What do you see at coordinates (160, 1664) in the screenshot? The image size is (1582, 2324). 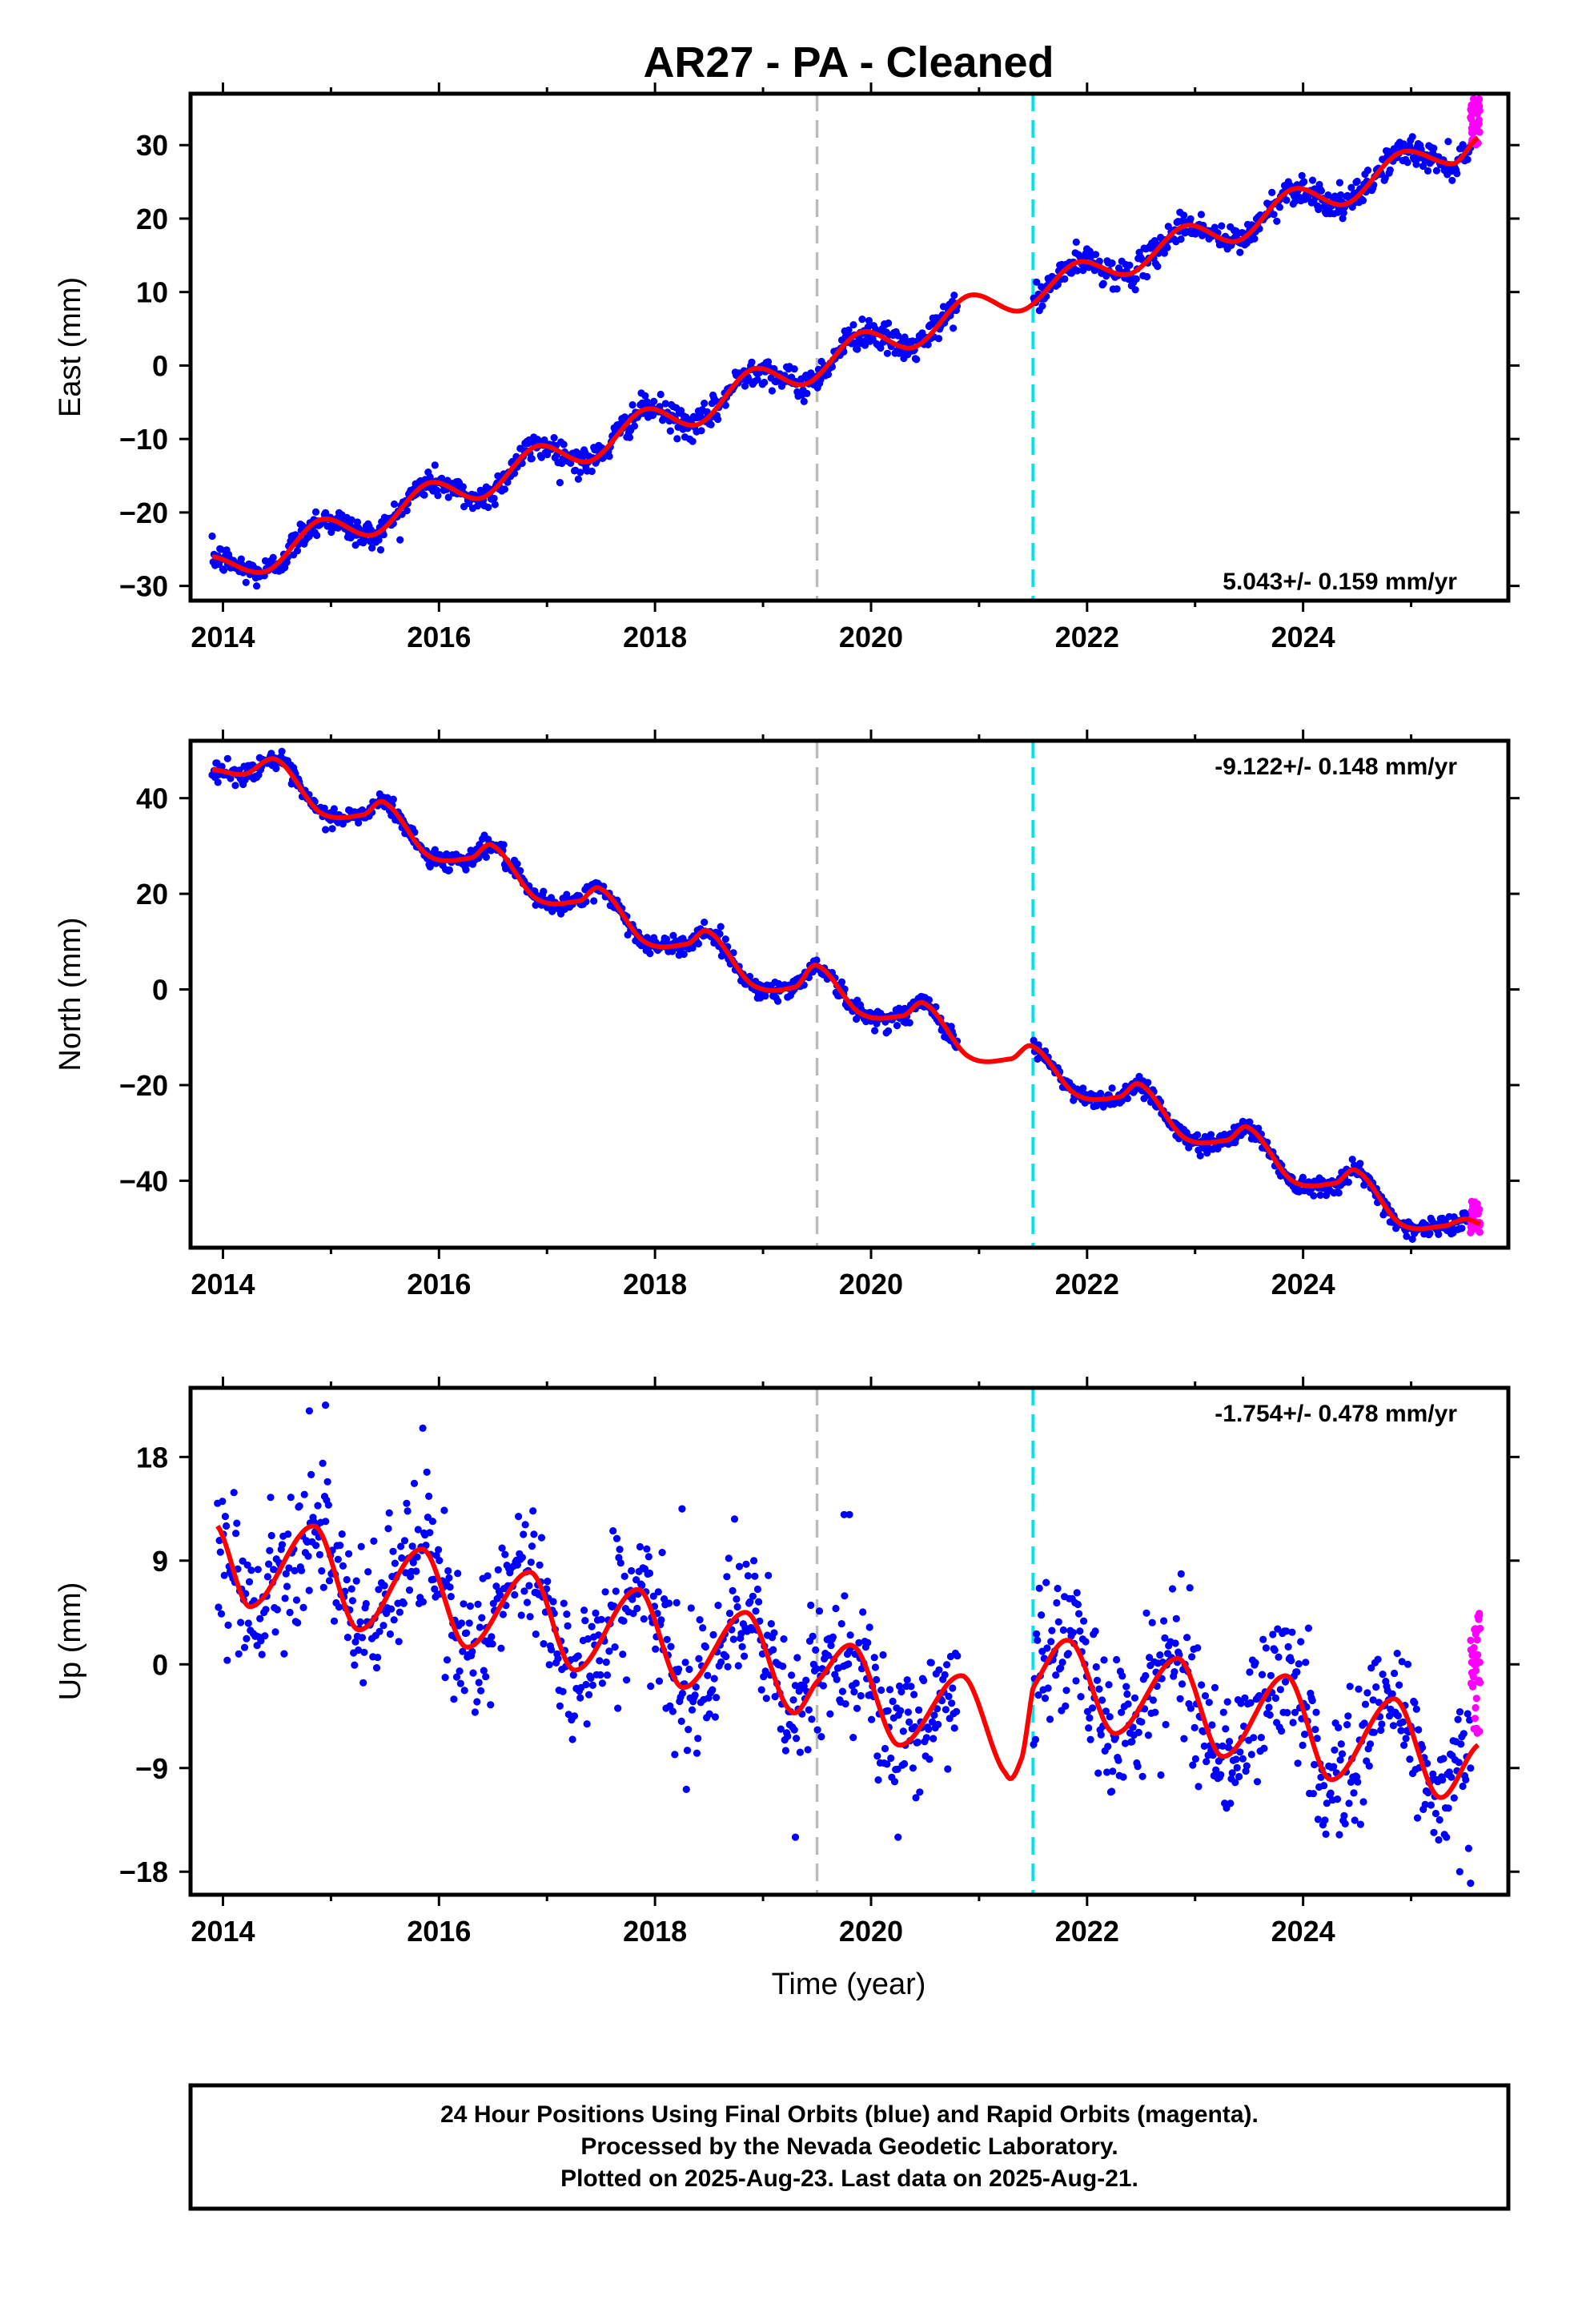 I see `up-ytick-label: 0` at bounding box center [160, 1664].